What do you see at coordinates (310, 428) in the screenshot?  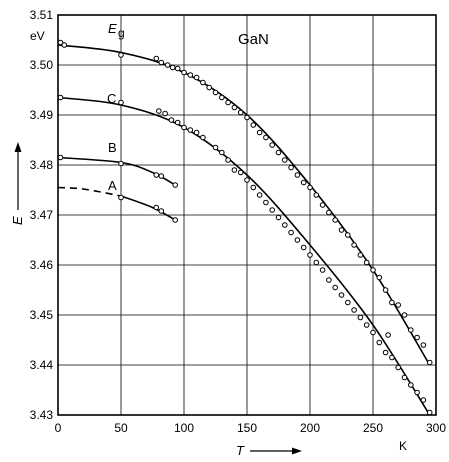 I see `x-tick-label-4: 200` at bounding box center [310, 428].